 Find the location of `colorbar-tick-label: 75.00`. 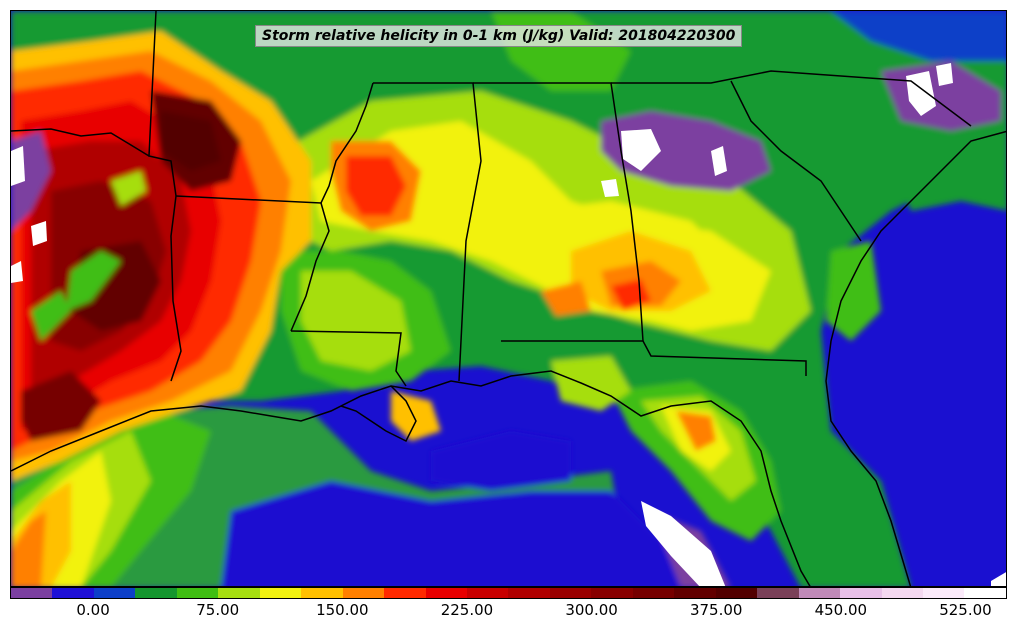

colorbar-tick-label: 75.00 is located at coordinates (218, 610).